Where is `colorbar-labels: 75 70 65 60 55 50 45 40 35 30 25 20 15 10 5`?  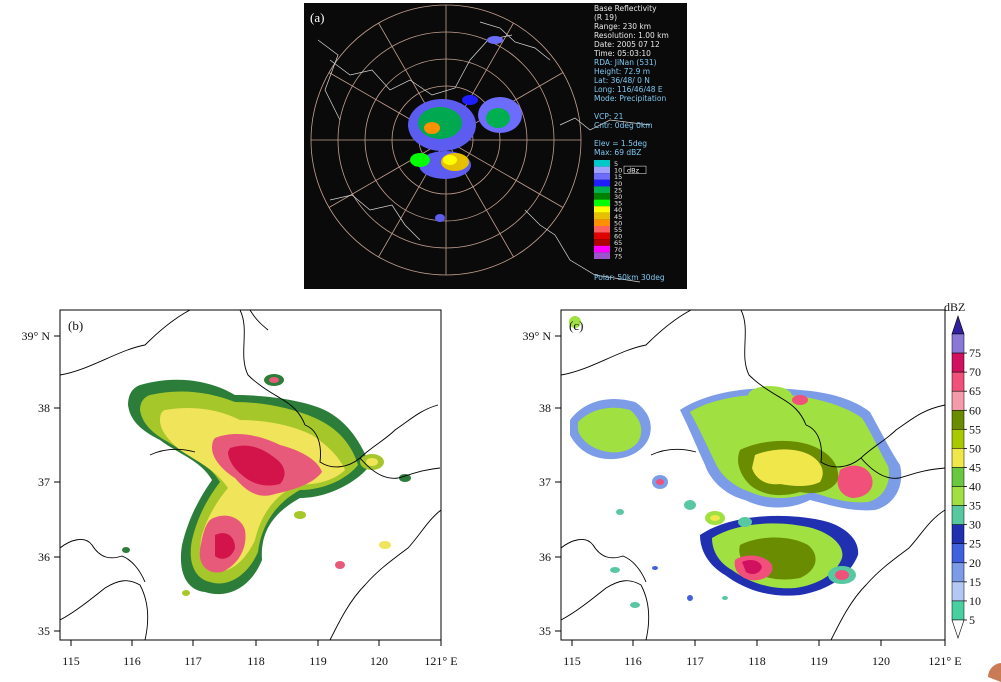
colorbar-labels: 75 70 65 60 55 50 45 40 35 30 25 20 15 10 5 is located at coordinates (975, 486).